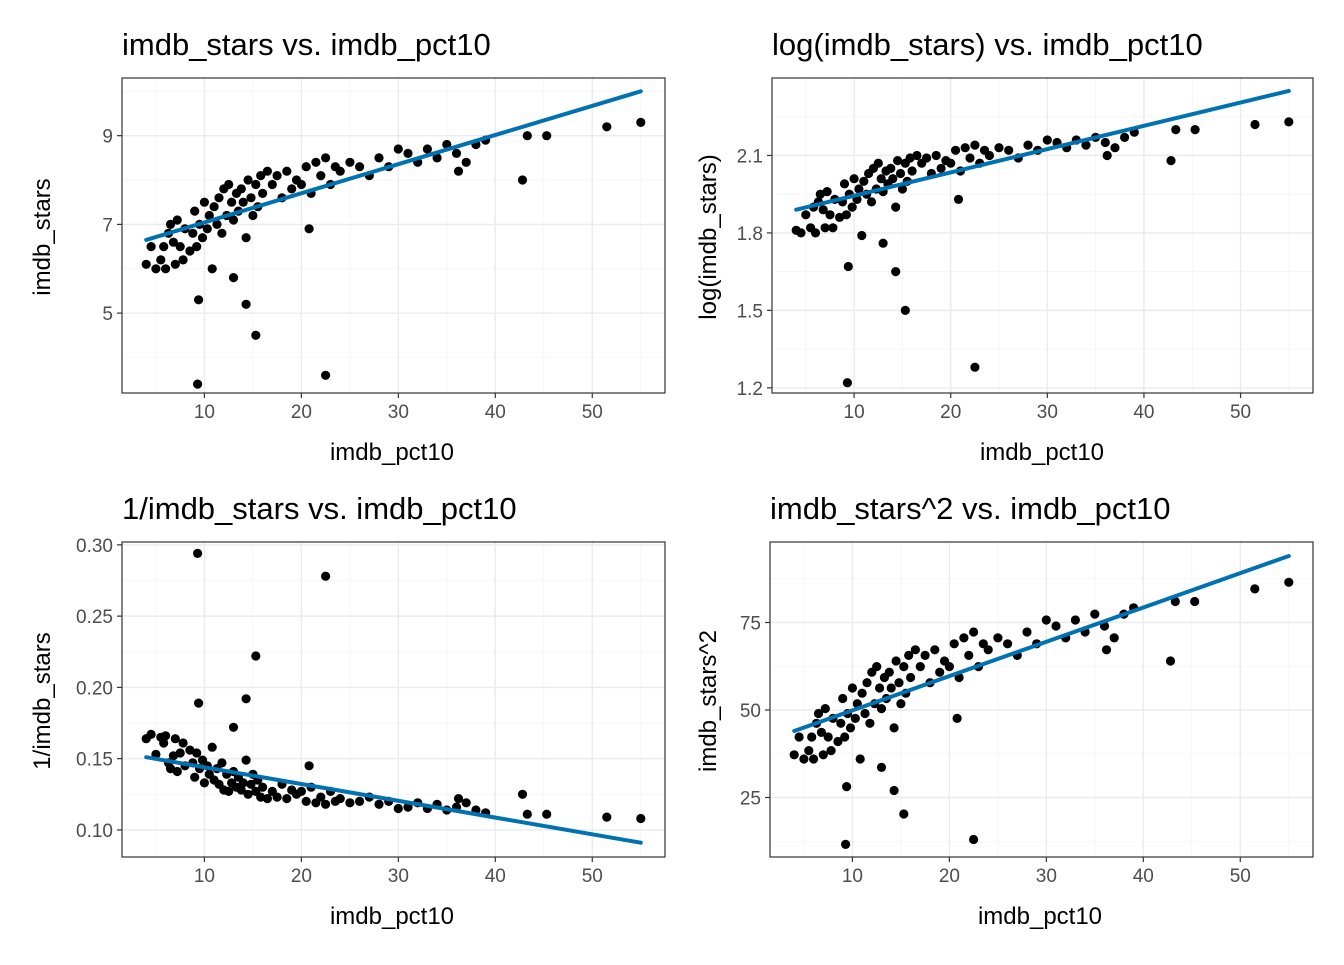  I want to click on y-tick-label: 0.15, so click(94, 760).